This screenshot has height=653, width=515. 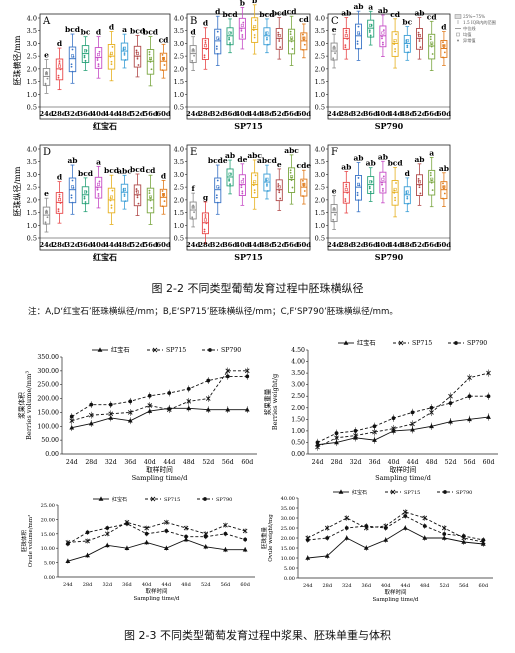 I want to click on legend-label: SP715, so click(x=412, y=493).